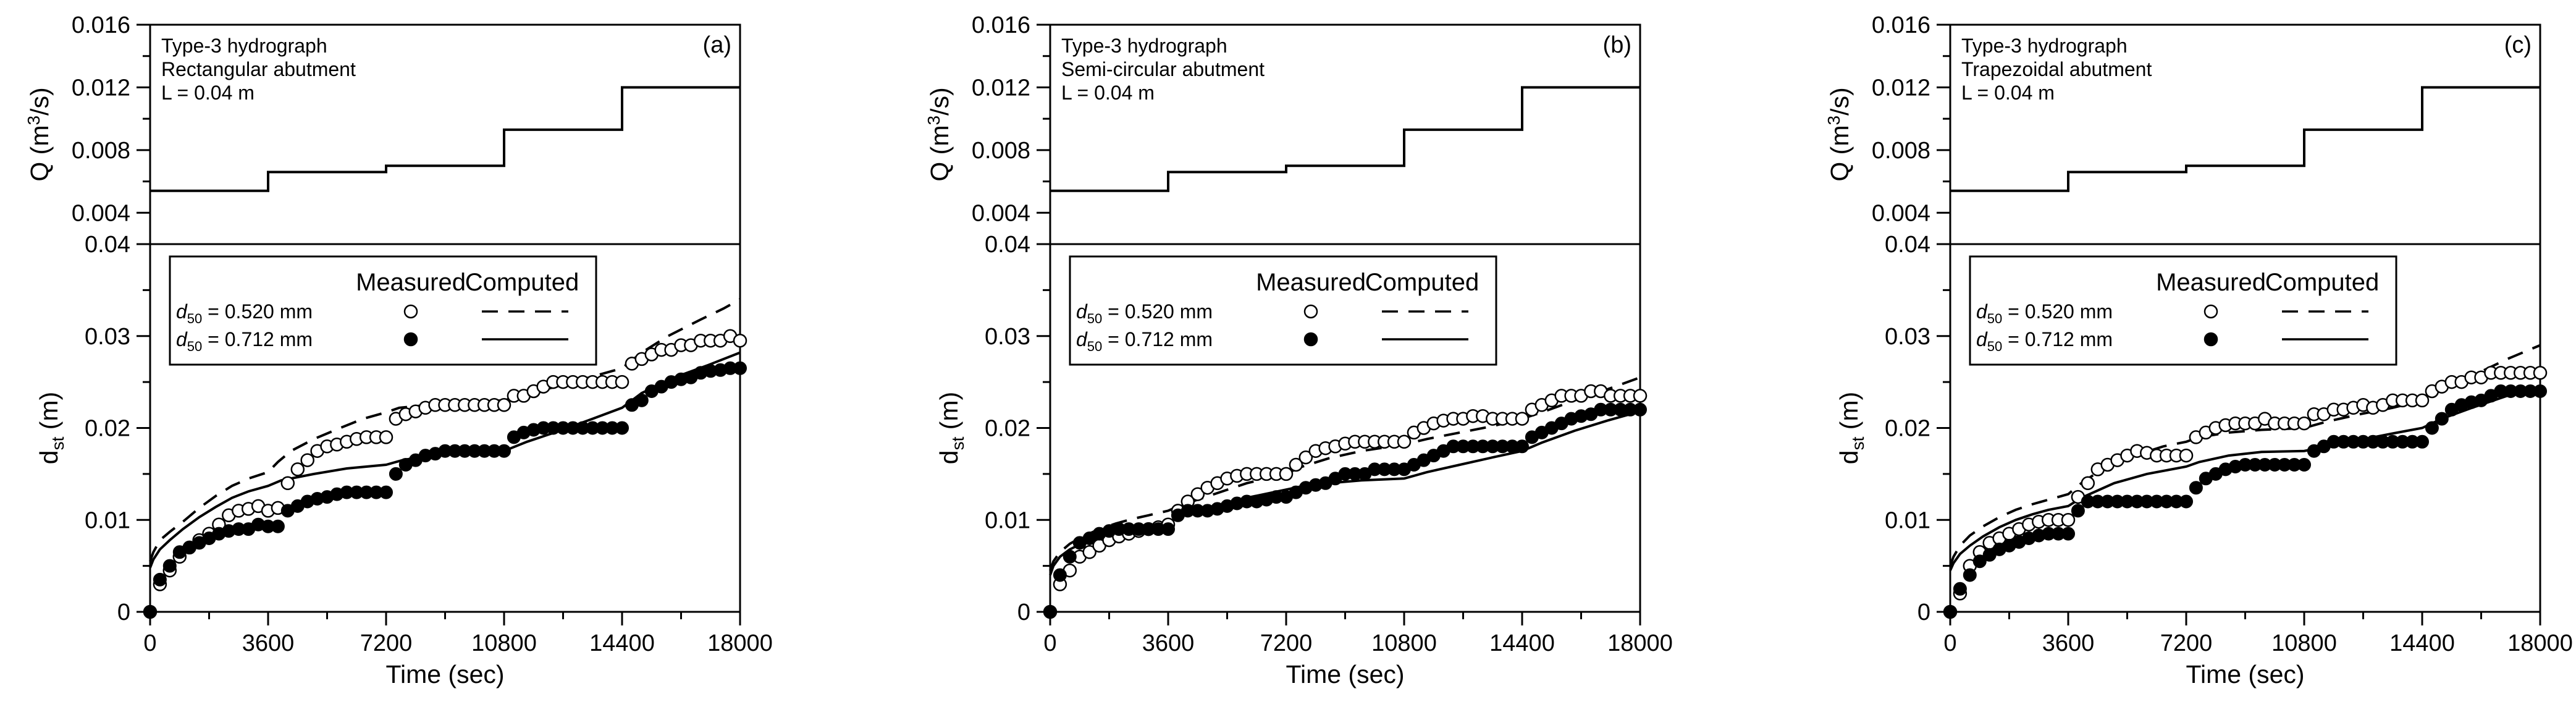 The height and width of the screenshot is (720, 2576). Describe the element at coordinates (1345, 493) in the screenshot. I see `computed-d050-712-line` at that location.